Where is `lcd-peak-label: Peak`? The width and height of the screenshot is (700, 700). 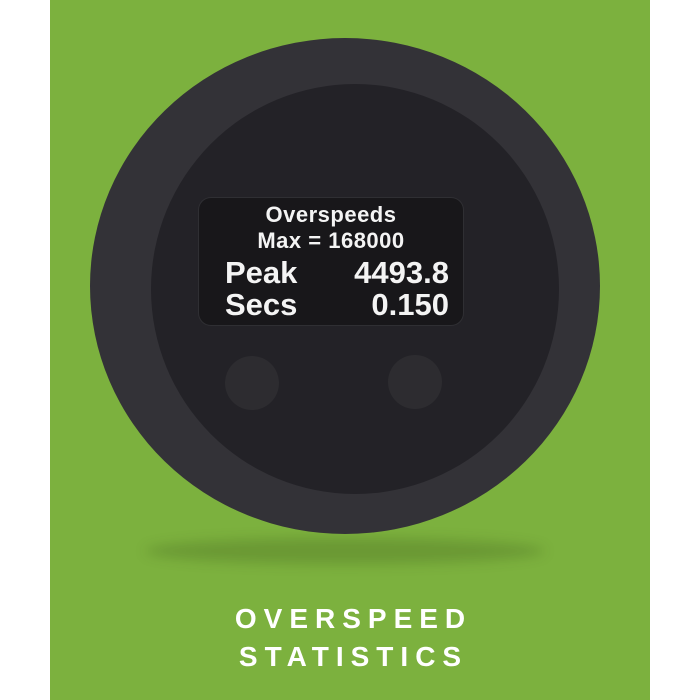
lcd-peak-label: Peak is located at coordinates (261, 272).